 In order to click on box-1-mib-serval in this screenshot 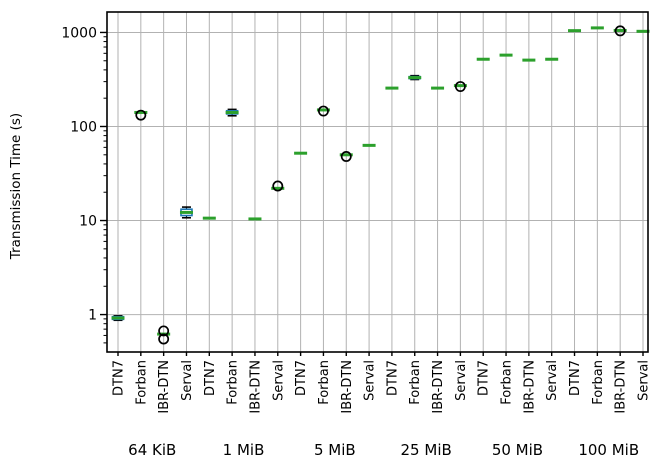, I will do `click(278, 186)`.